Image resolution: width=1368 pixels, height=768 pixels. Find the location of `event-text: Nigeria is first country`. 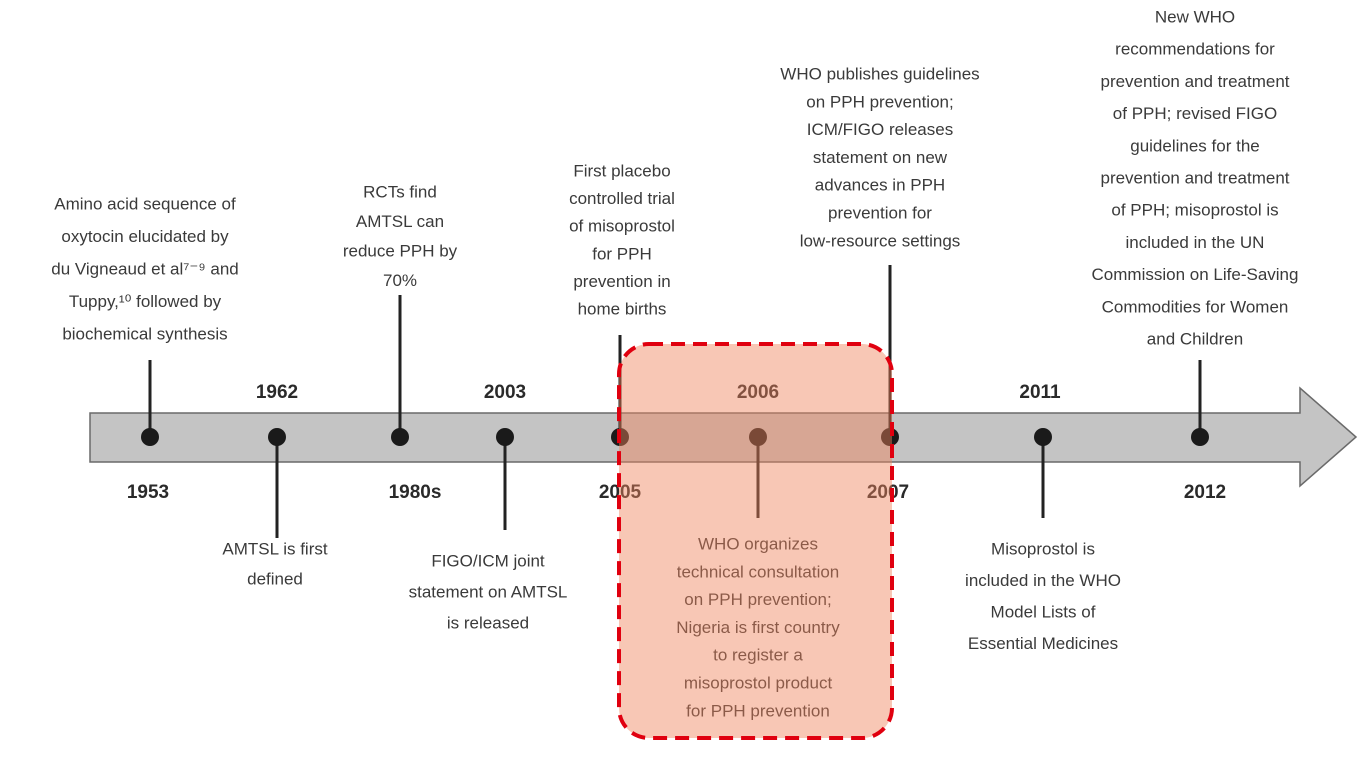

event-text: Nigeria is first country is located at coordinates (758, 627).